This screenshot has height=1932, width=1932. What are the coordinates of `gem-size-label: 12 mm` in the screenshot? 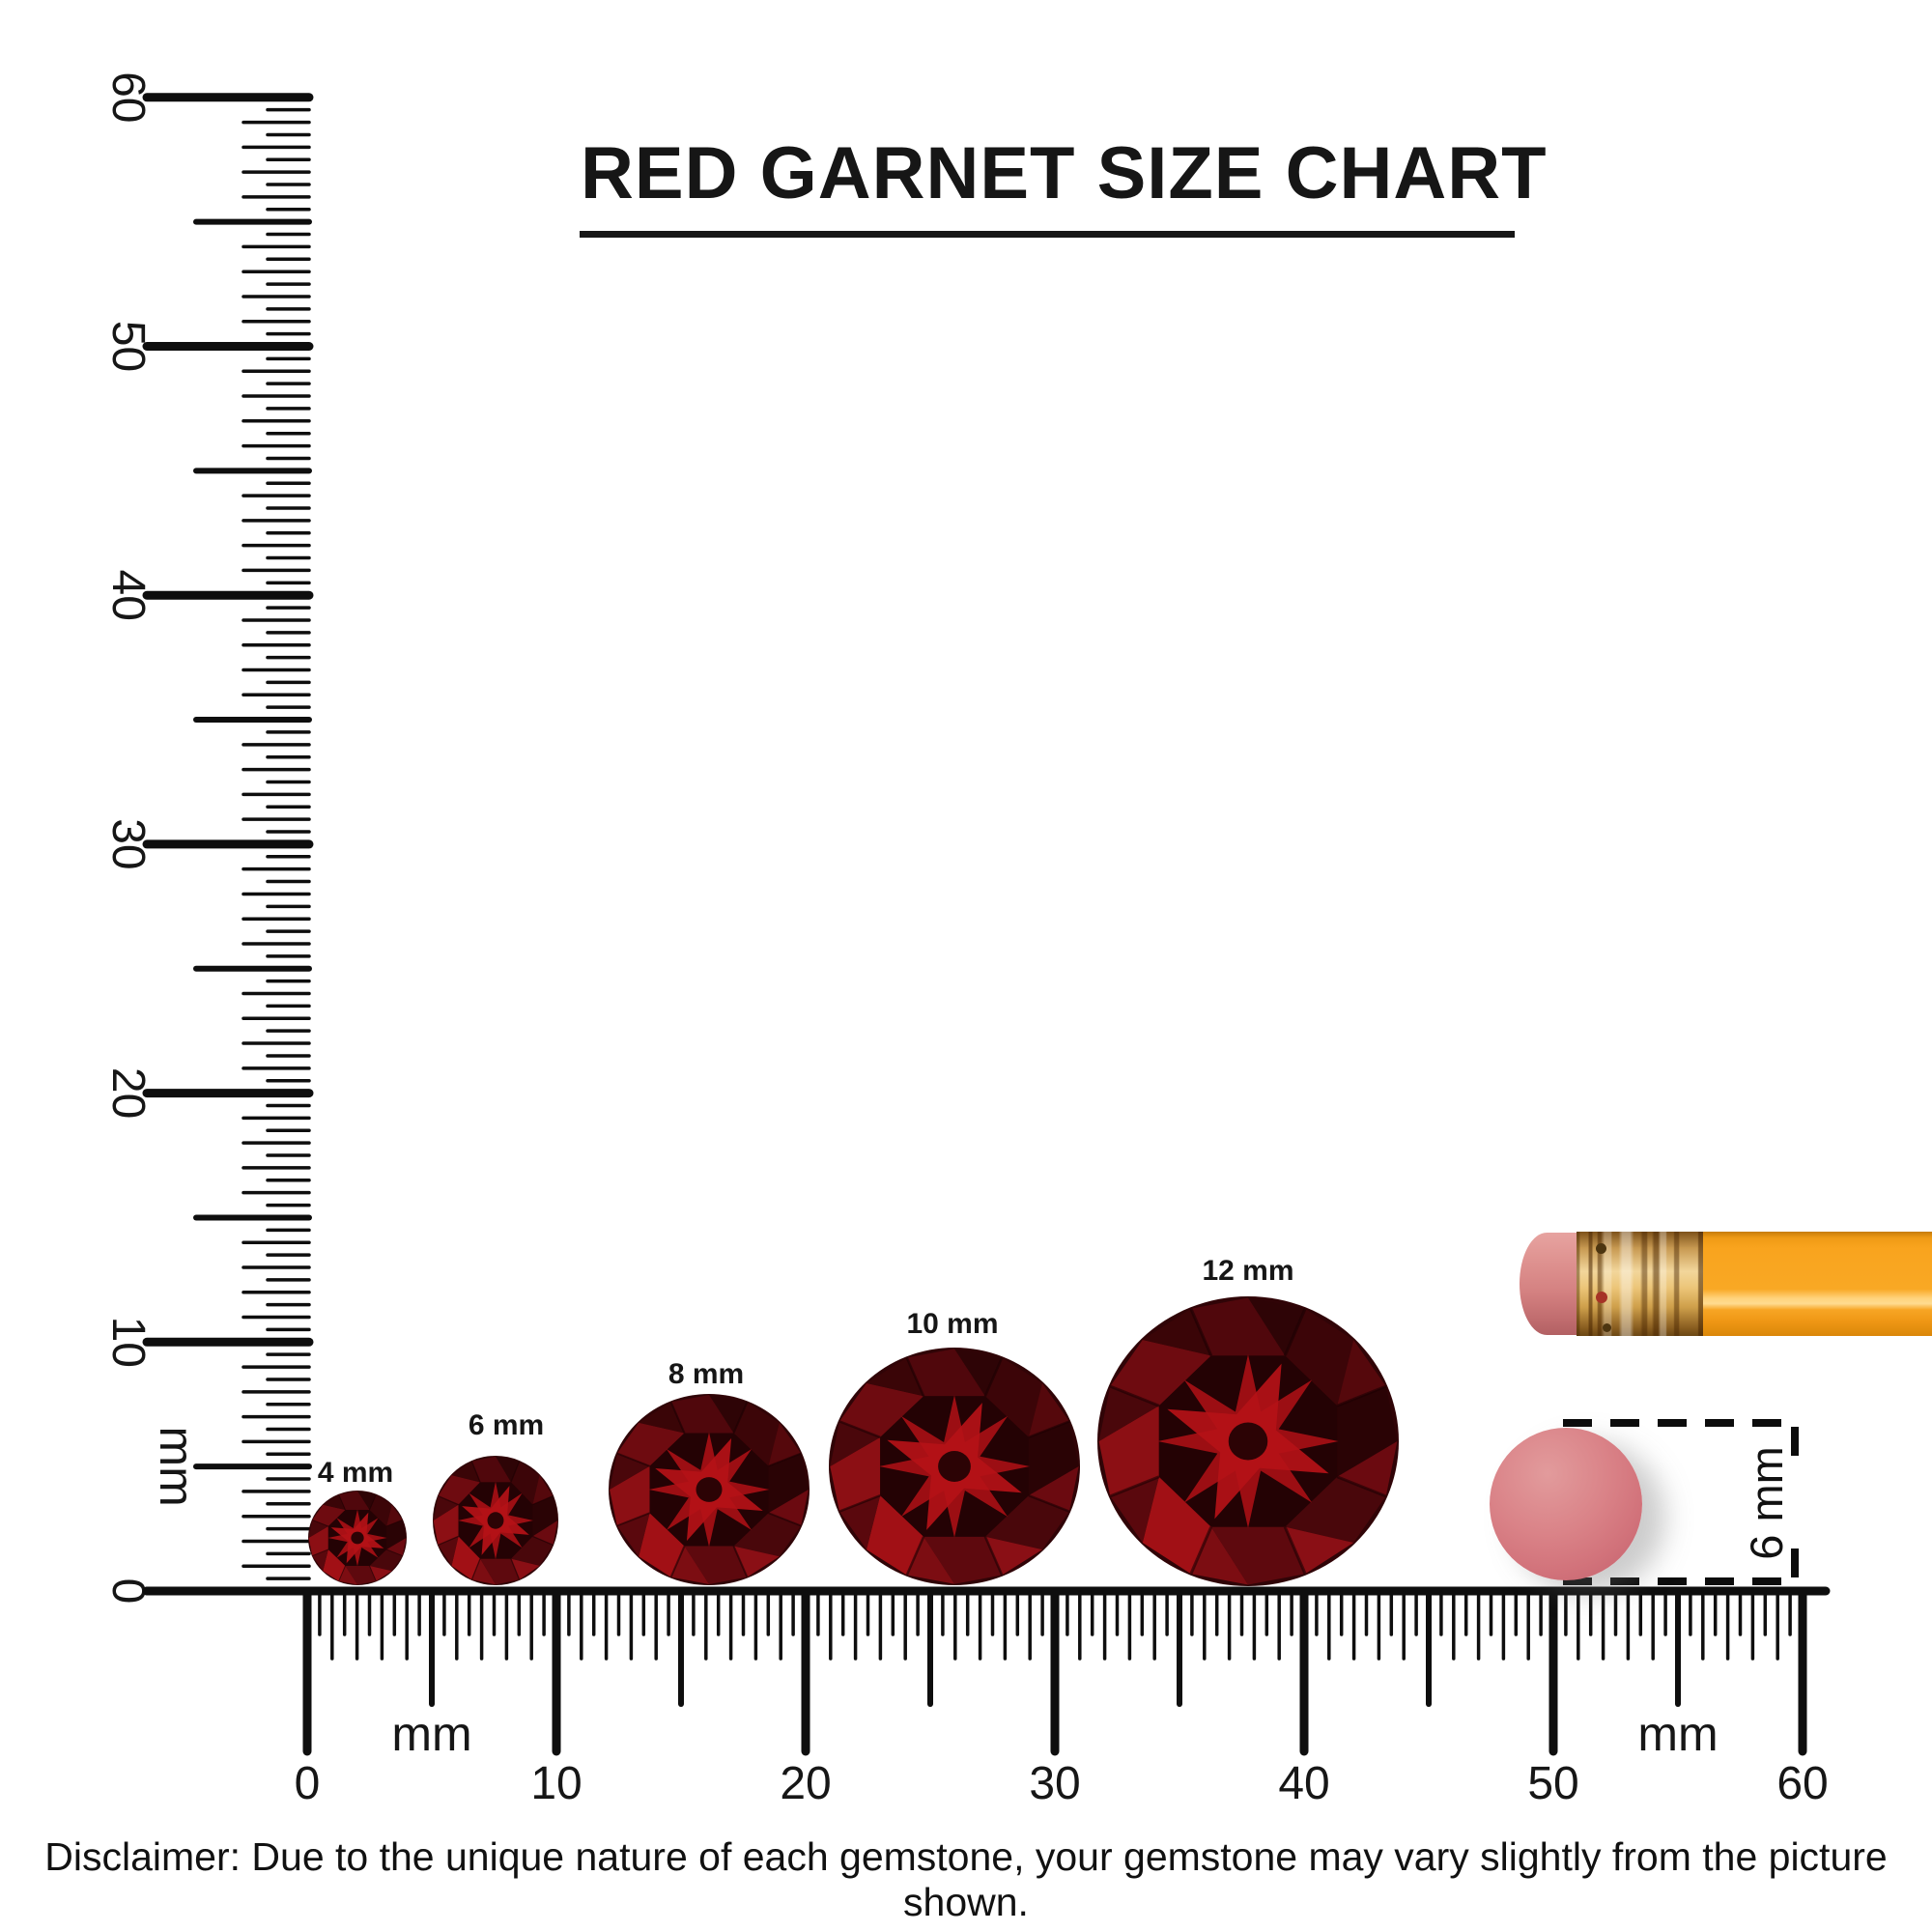 It's located at (1247, 1271).